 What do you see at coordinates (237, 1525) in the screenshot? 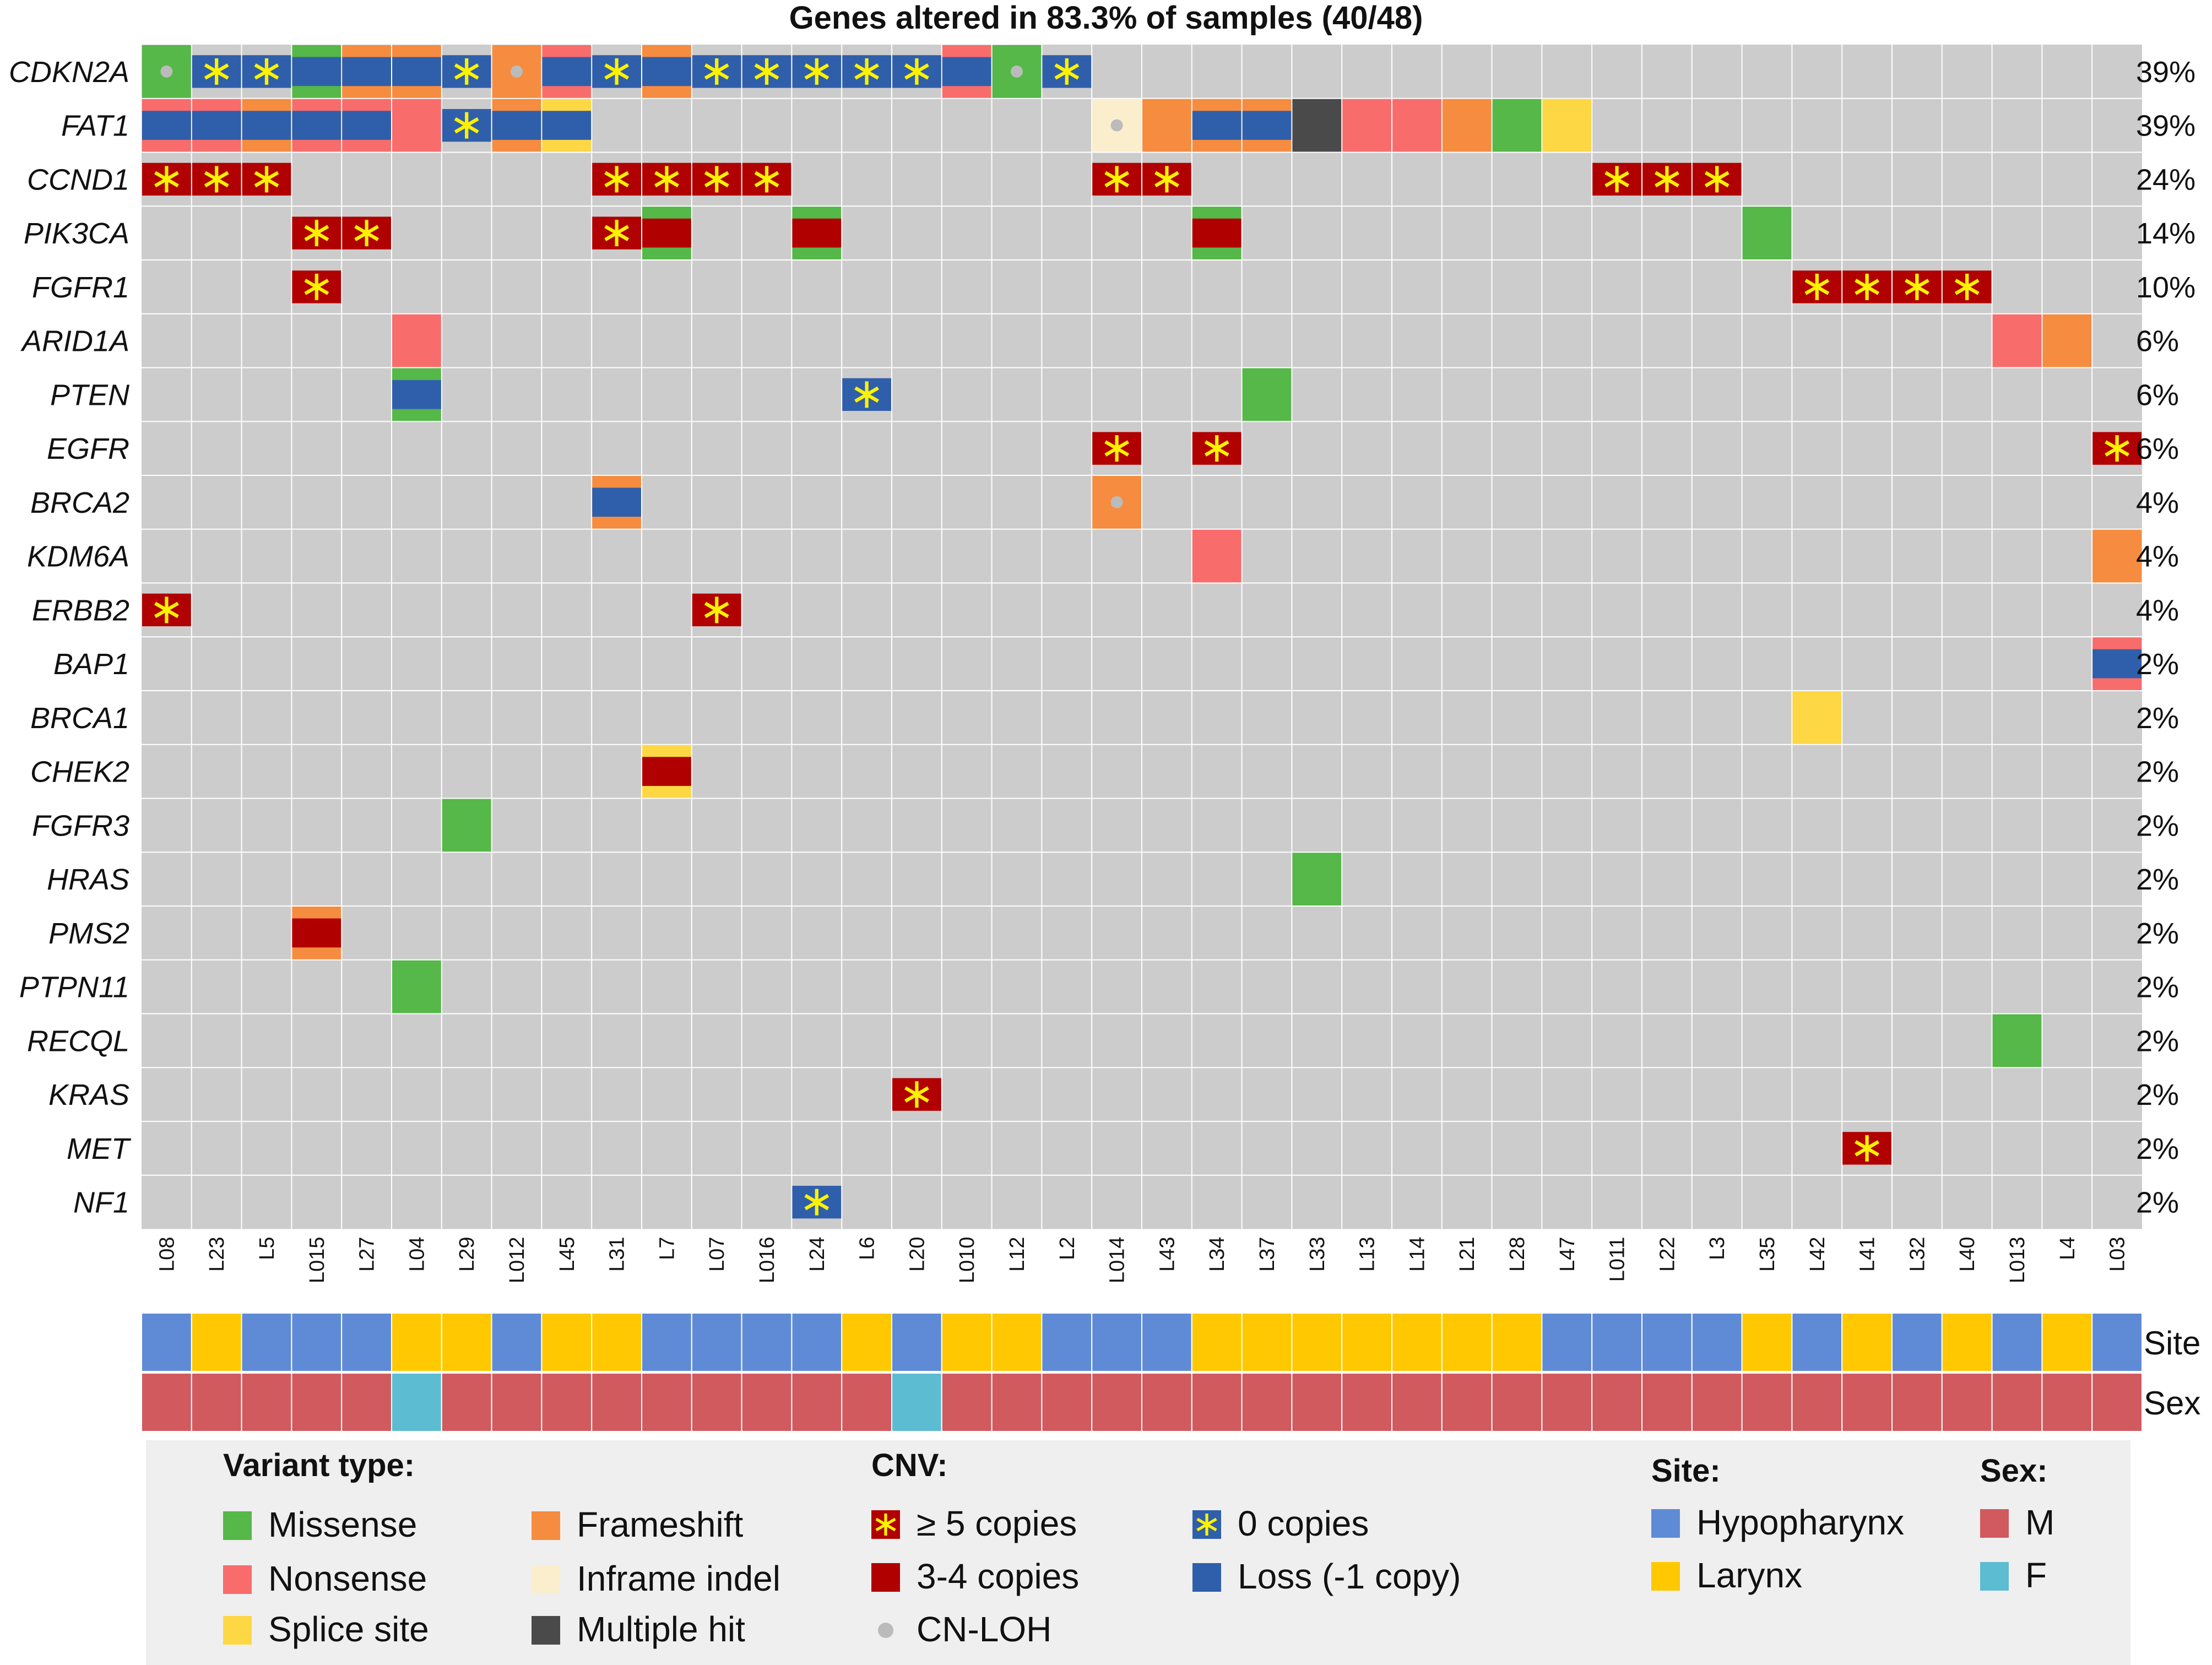
I see `legend-swatch-missense` at bounding box center [237, 1525].